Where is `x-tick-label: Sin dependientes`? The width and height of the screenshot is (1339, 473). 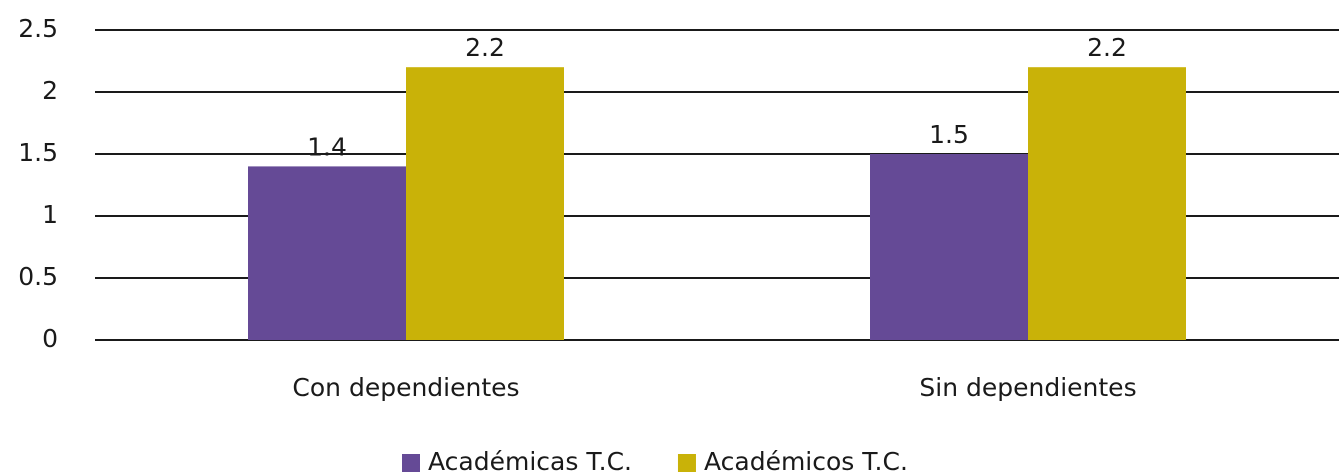
x-tick-label: Sin dependientes is located at coordinates (1027, 387).